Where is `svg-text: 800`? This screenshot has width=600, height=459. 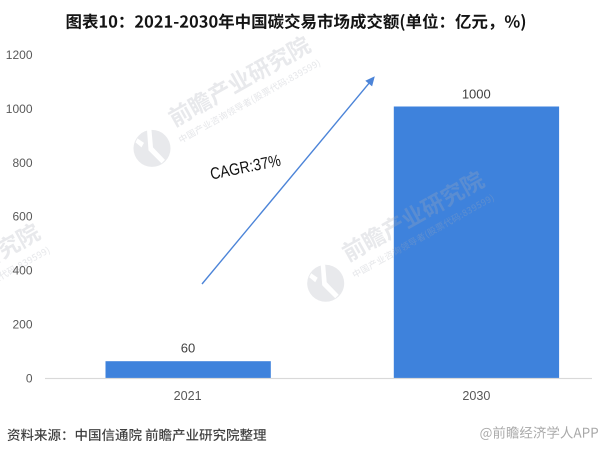
svg-text: 800 is located at coordinates (22, 163).